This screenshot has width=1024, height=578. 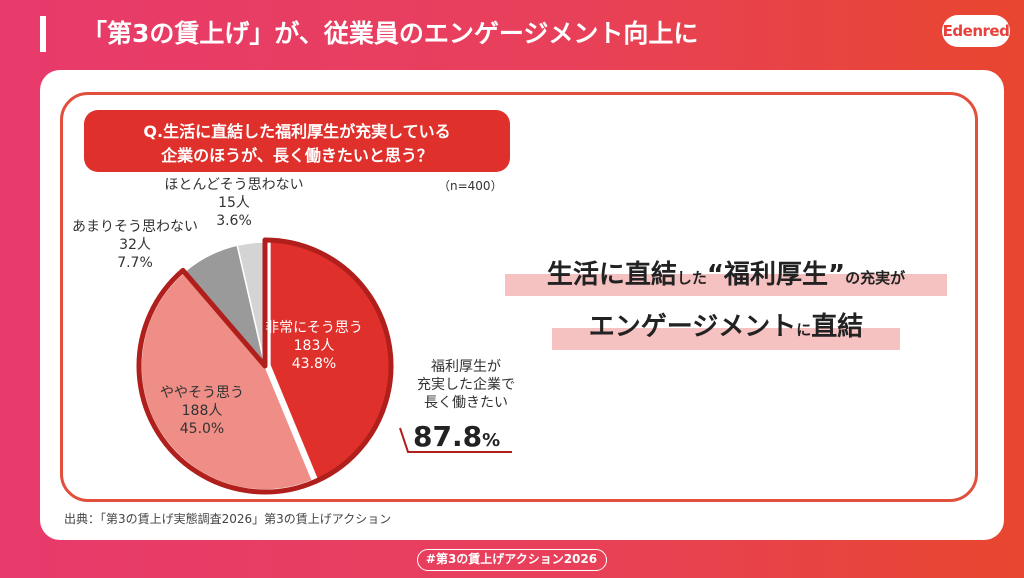 I want to click on emphasis-value: 87.8%, so click(x=456, y=436).